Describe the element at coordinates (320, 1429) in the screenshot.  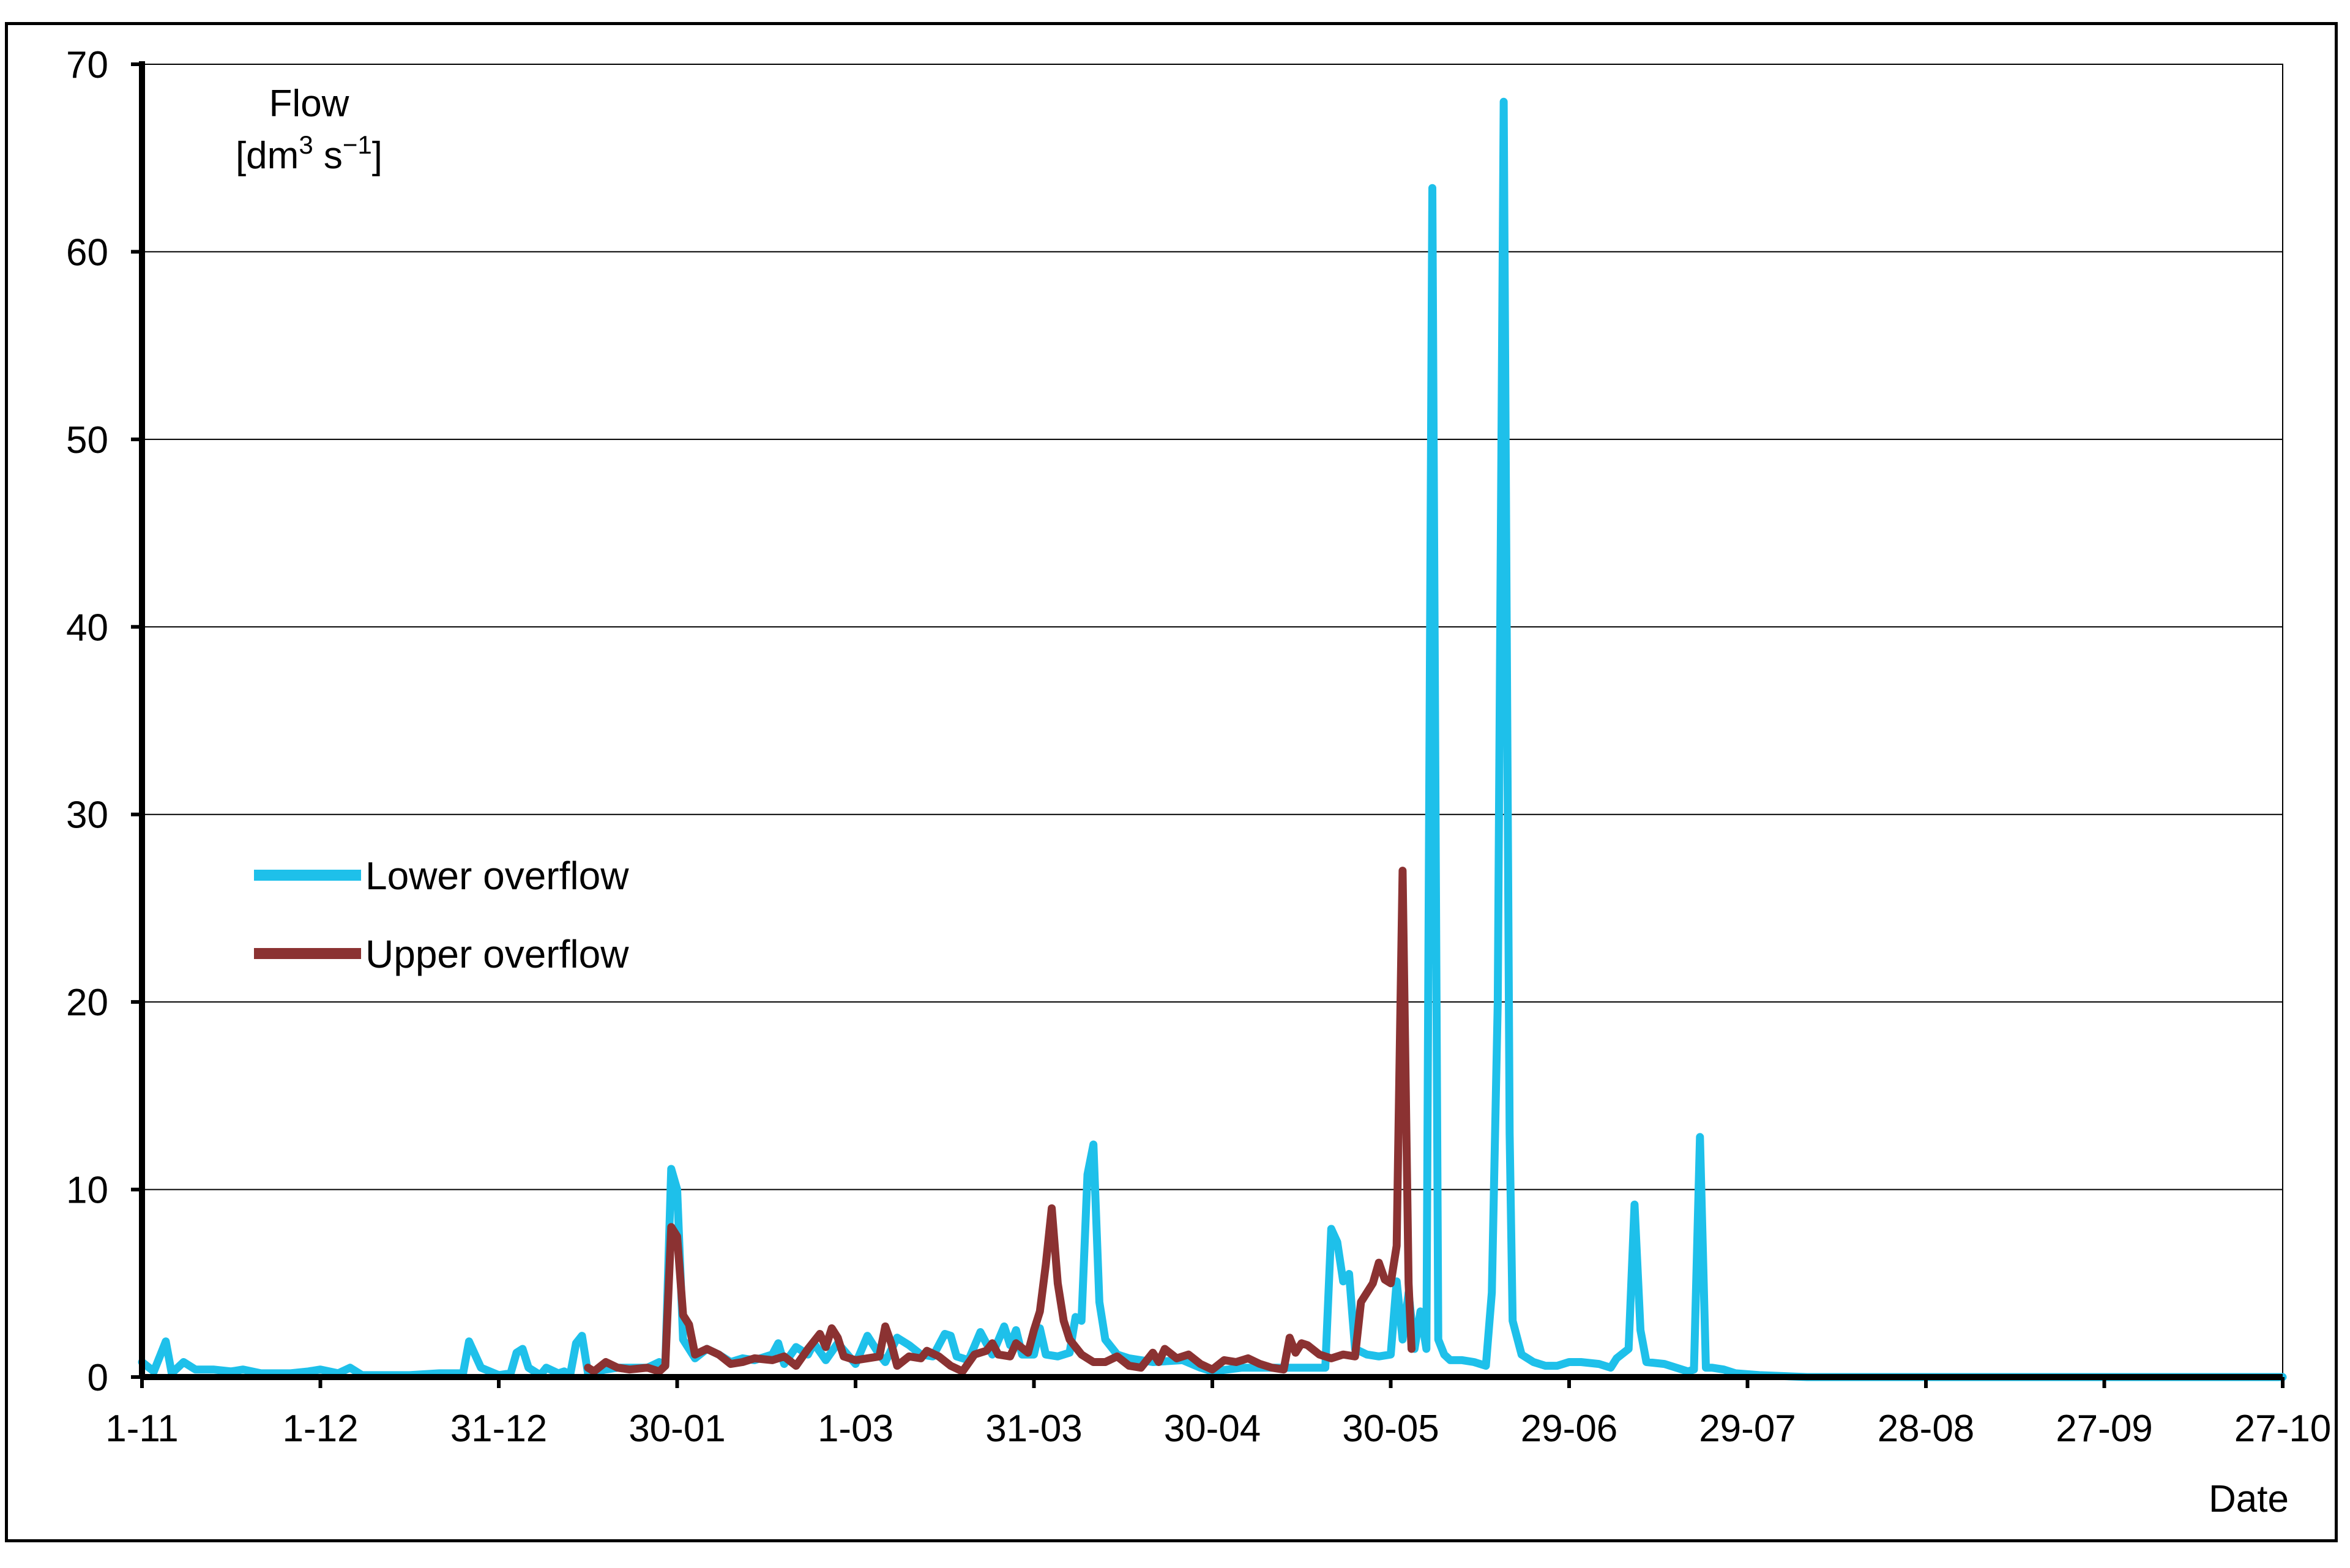
I see `x-tick-label-1-12: 1-12` at that location.